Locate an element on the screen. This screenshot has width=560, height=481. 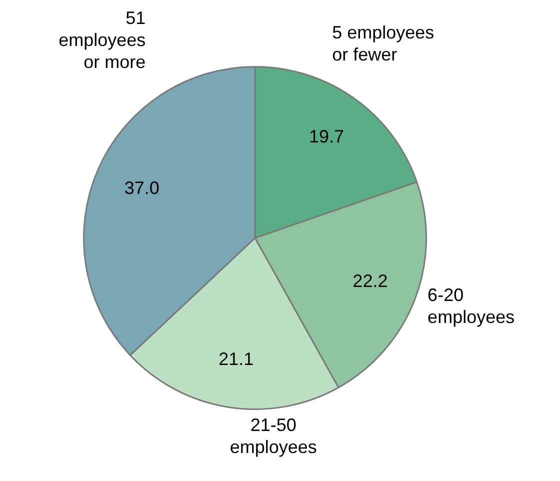
data-label: 37.0 is located at coordinates (142, 188).